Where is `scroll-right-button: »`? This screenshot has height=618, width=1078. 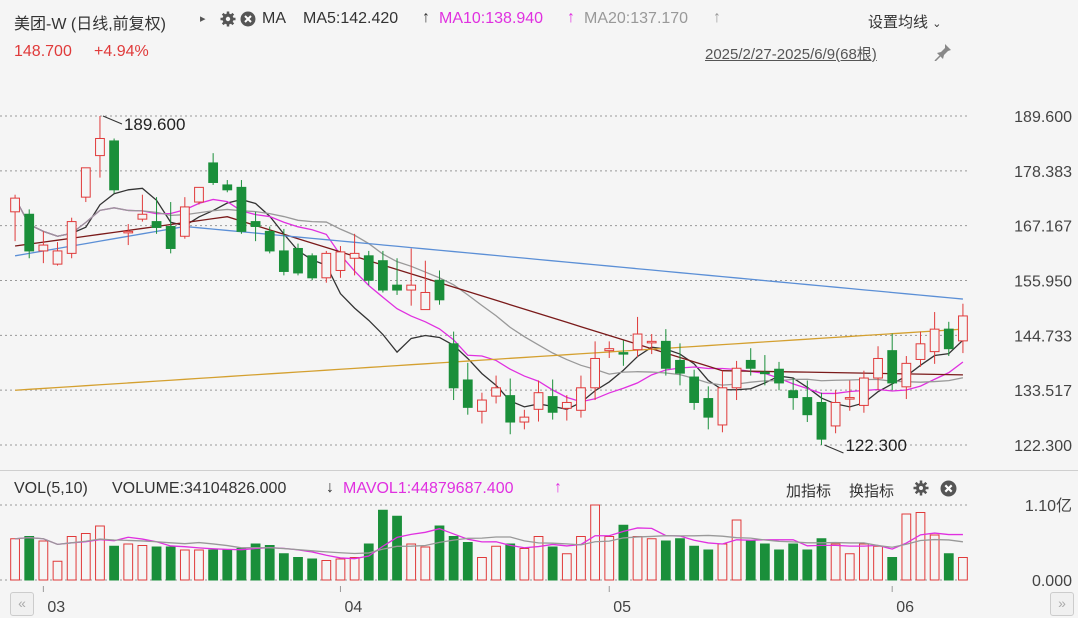 scroll-right-button: » is located at coordinates (1062, 604).